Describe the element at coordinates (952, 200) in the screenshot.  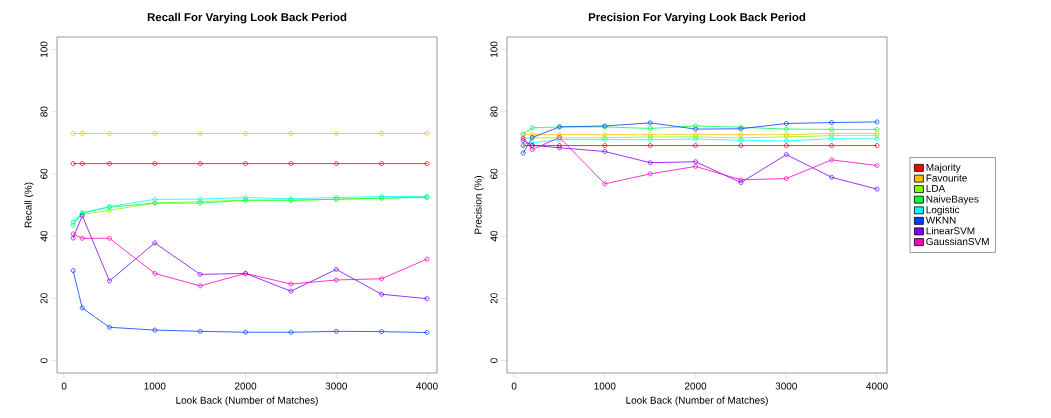
I see `legend-label: NaiveBayes` at that location.